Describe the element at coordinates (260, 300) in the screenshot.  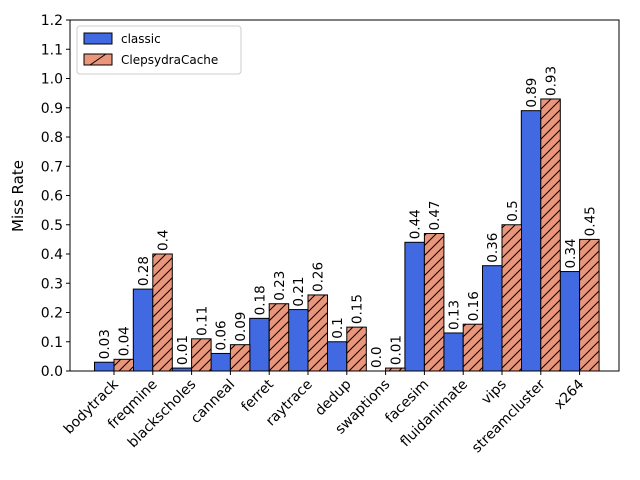
I see `value-label-classic-ferret: 0.18` at that location.